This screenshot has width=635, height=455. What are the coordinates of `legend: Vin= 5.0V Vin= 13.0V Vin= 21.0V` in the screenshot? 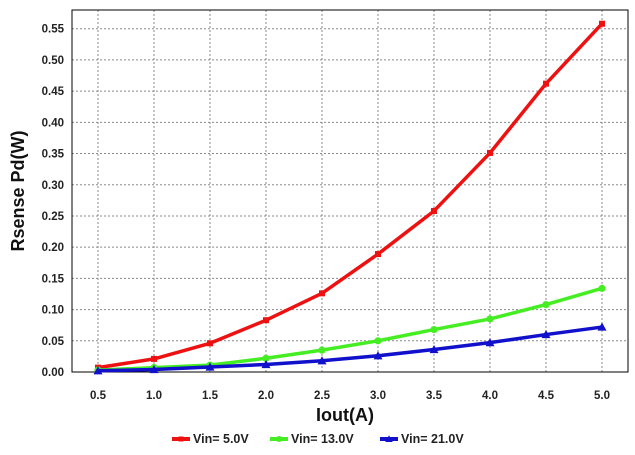 It's located at (318, 439).